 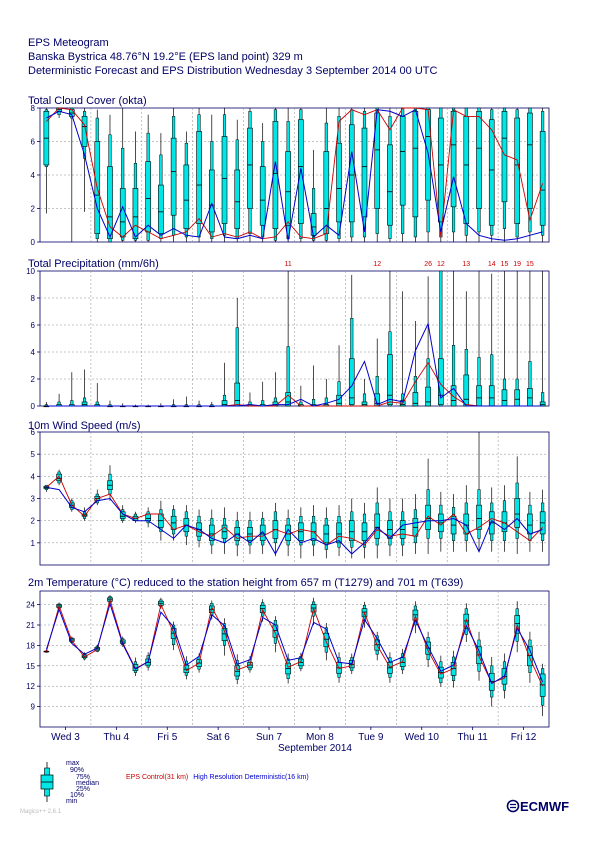 What do you see at coordinates (315, 748) in the screenshot?
I see `month-label: September 2014` at bounding box center [315, 748].